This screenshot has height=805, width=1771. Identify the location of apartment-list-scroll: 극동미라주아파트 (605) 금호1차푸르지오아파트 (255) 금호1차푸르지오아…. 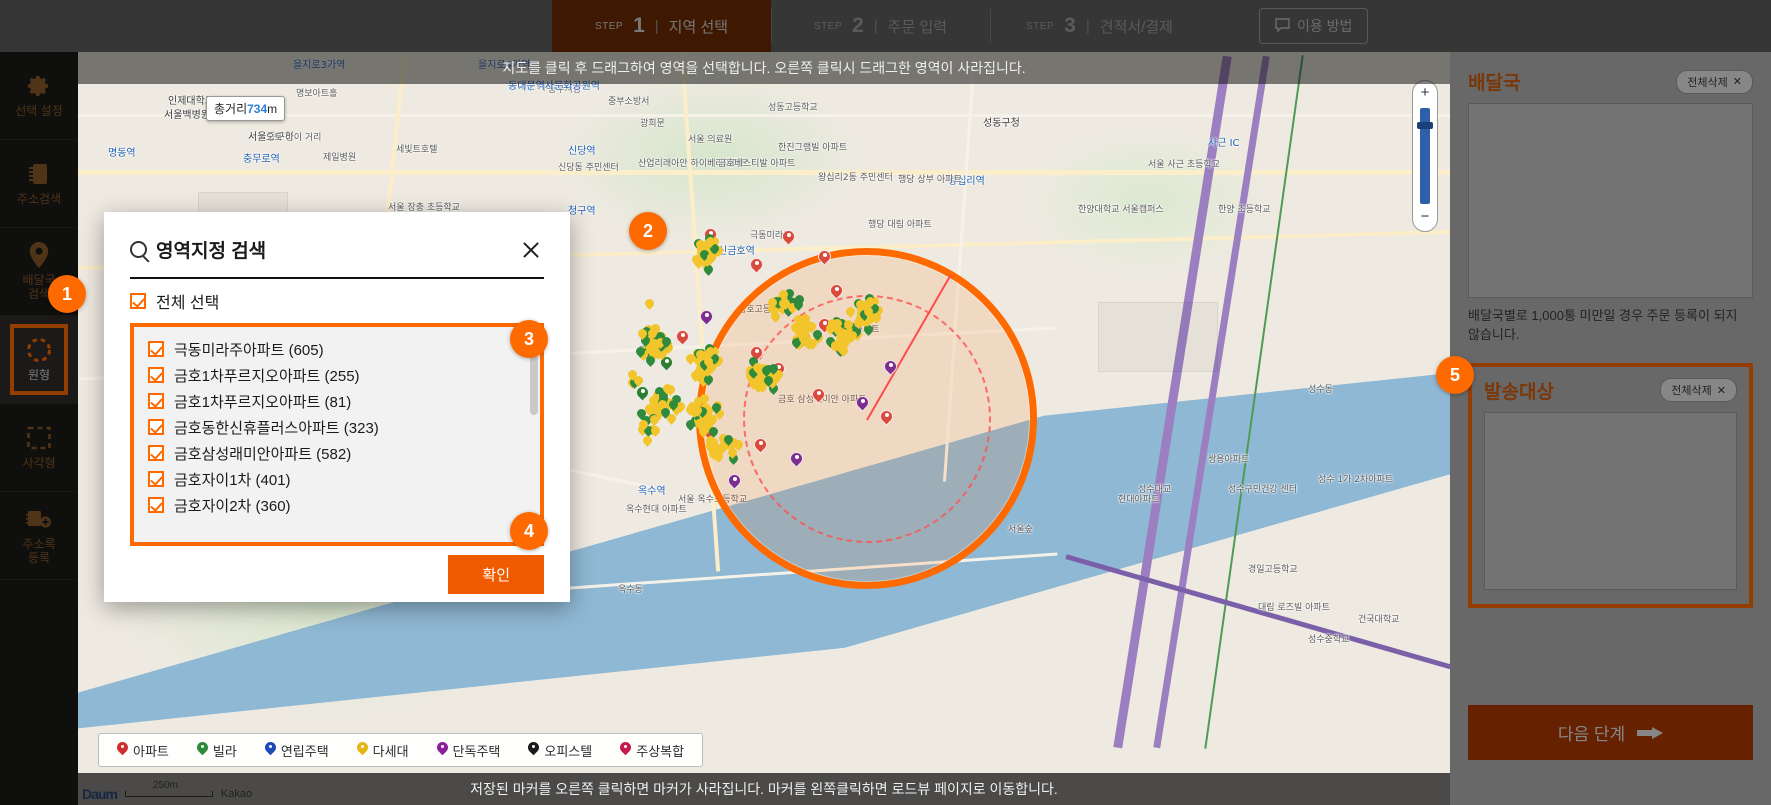
(337, 434).